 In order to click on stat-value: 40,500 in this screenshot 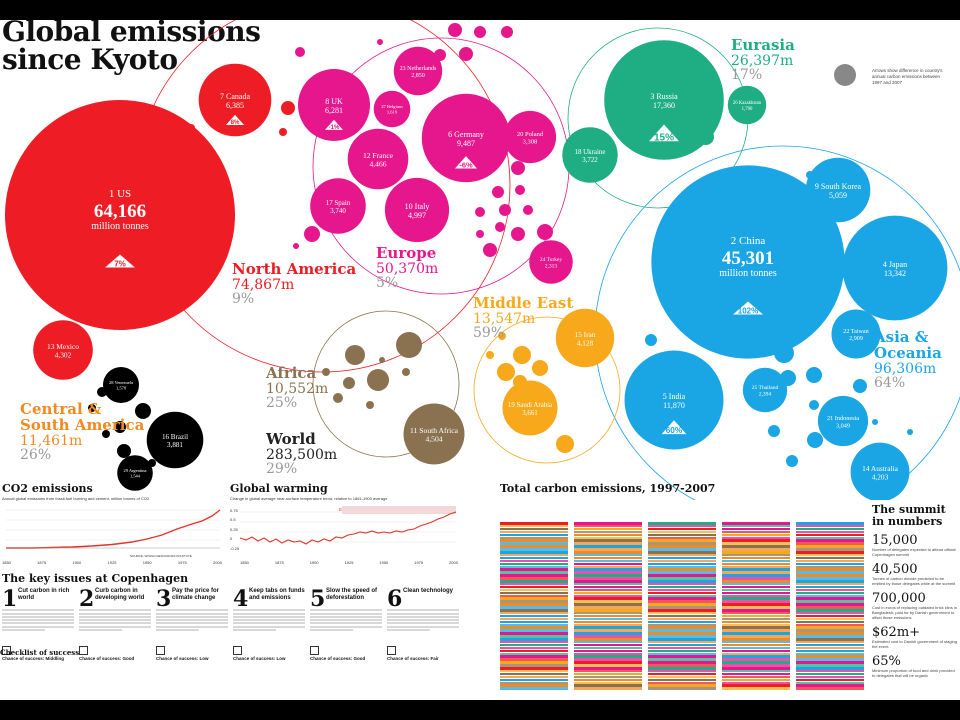, I will do `click(895, 569)`.